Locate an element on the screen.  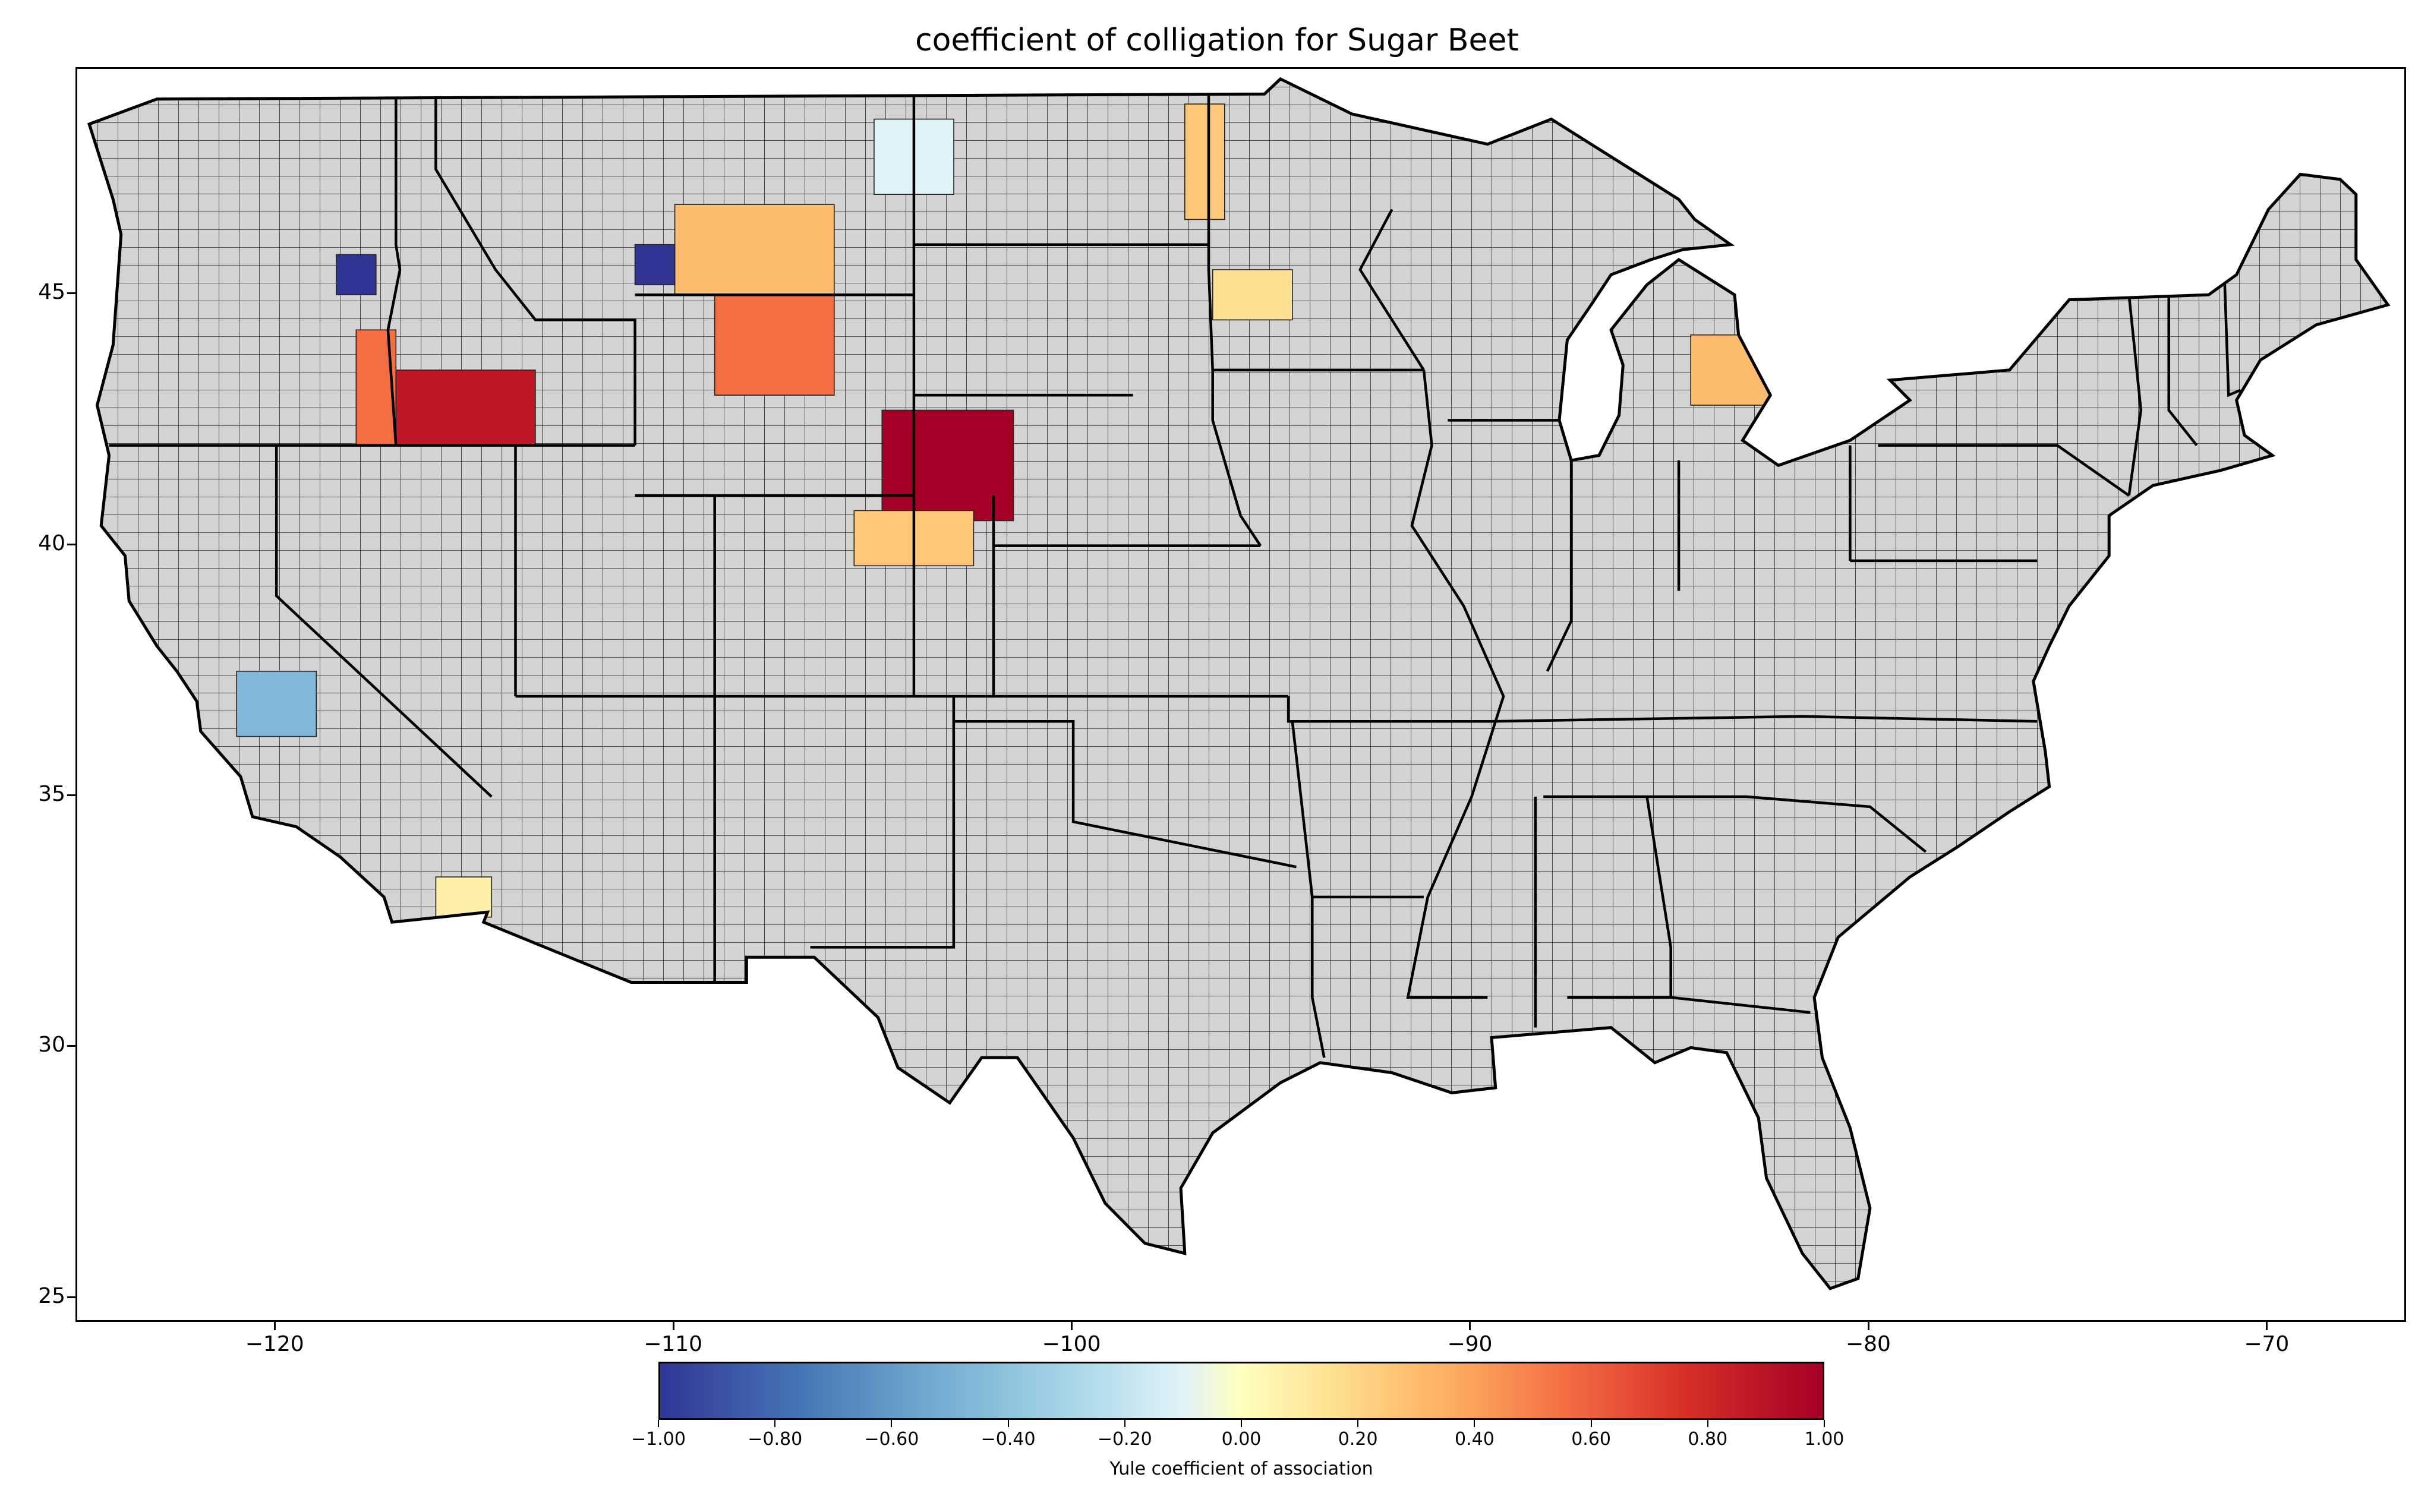
y-tick-label-0: 45 is located at coordinates (51, 292).